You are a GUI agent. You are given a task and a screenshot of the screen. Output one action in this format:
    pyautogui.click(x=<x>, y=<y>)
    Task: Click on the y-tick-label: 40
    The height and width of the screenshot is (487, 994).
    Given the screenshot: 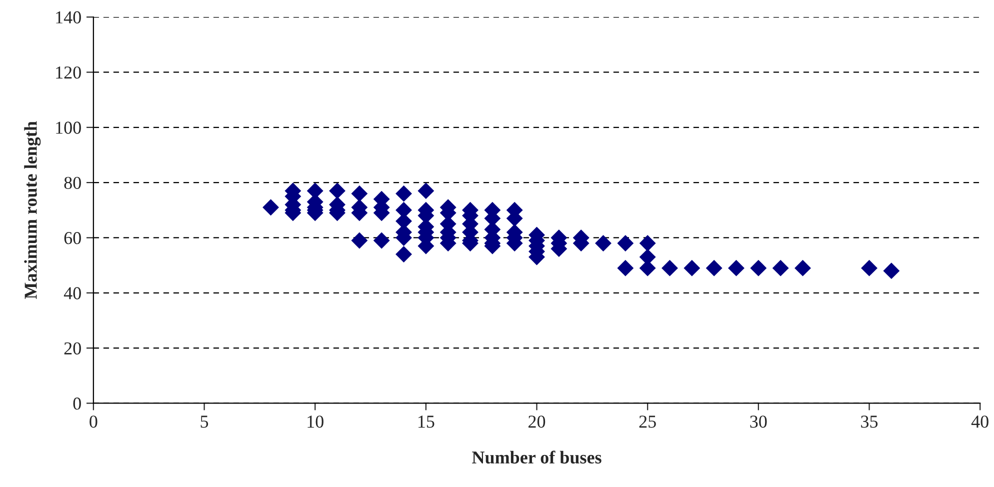 What is the action you would take?
    pyautogui.click(x=72, y=293)
    